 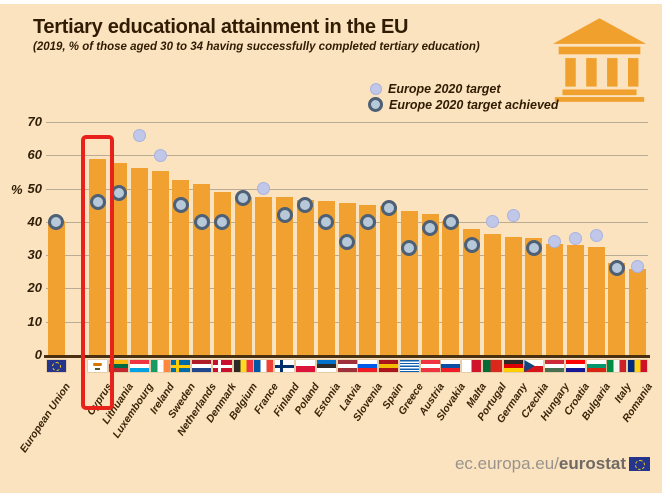 I want to click on flag-finland, so click(x=285, y=366).